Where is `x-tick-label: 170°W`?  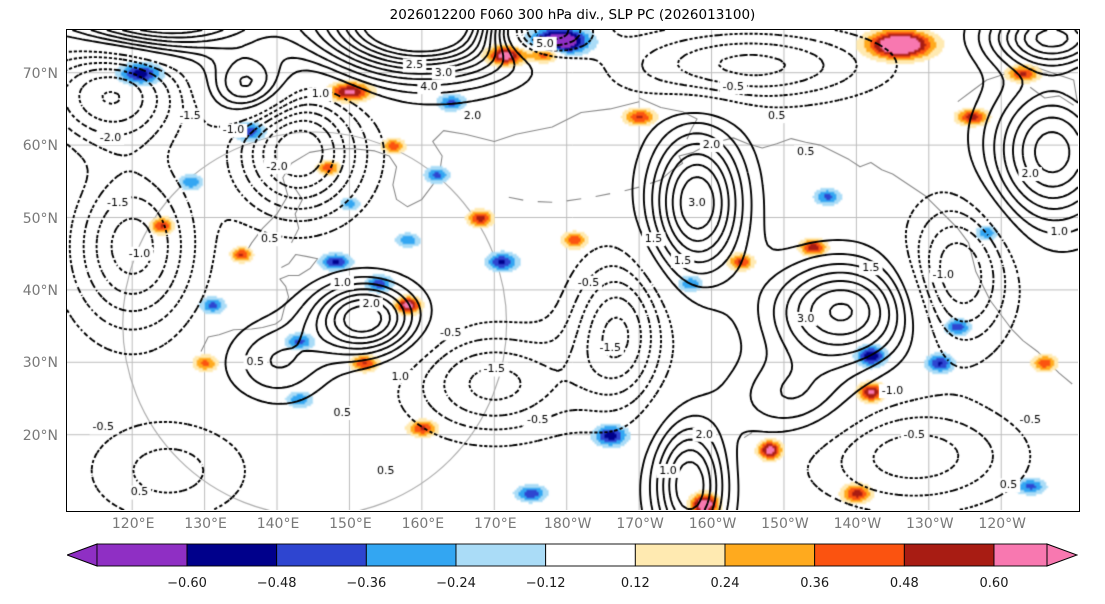 x-tick-label: 170°W is located at coordinates (640, 524).